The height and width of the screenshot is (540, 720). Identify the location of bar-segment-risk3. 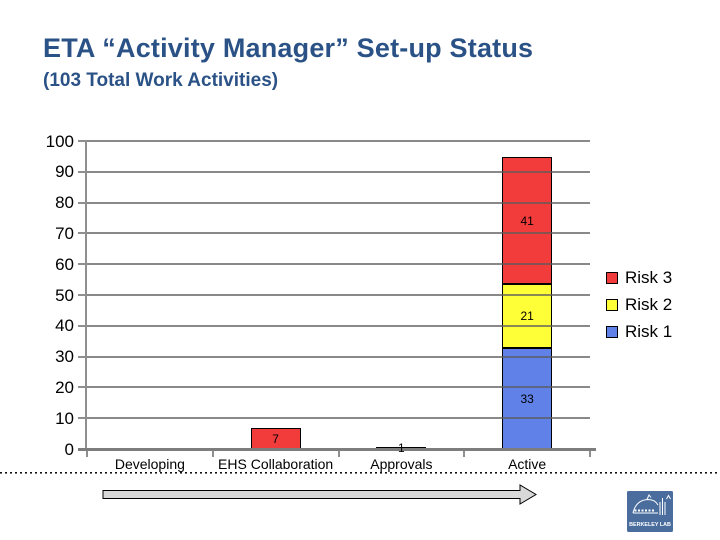
(527, 220).